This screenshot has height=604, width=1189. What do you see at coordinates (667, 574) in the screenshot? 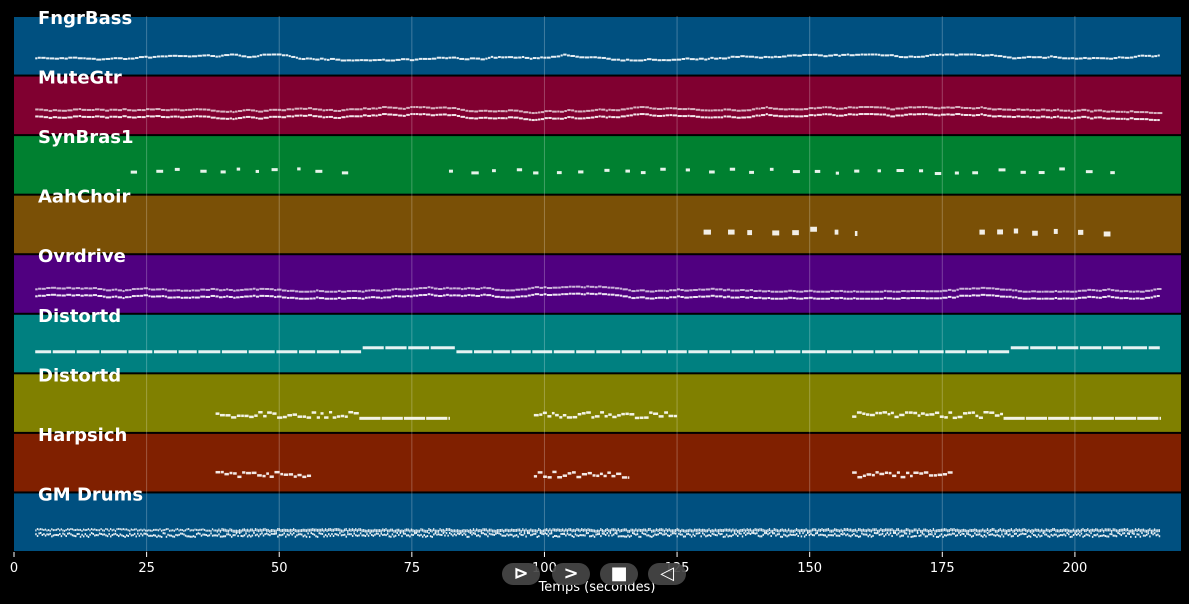
I see `back-button: ◁` at bounding box center [667, 574].